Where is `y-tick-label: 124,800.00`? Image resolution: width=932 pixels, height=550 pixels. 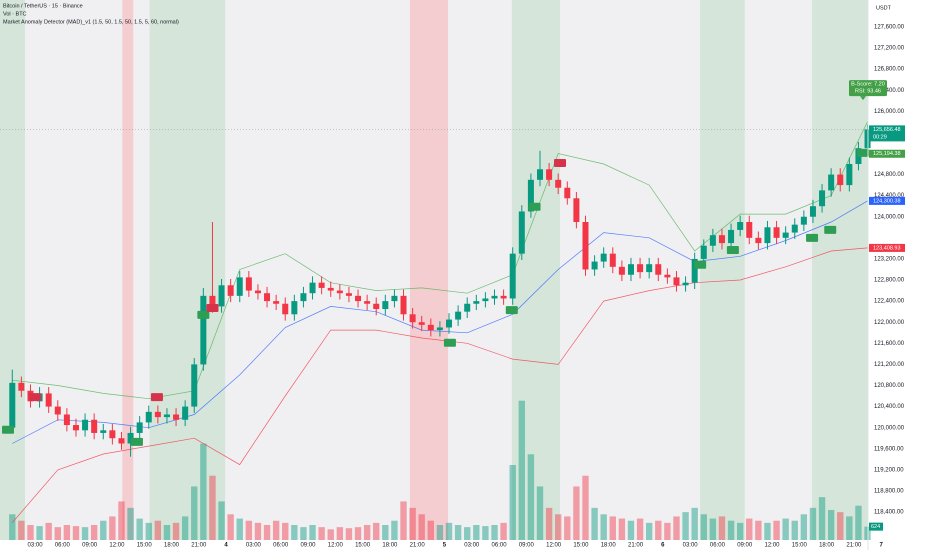
y-tick-label: 124,800.00 is located at coordinates (889, 175).